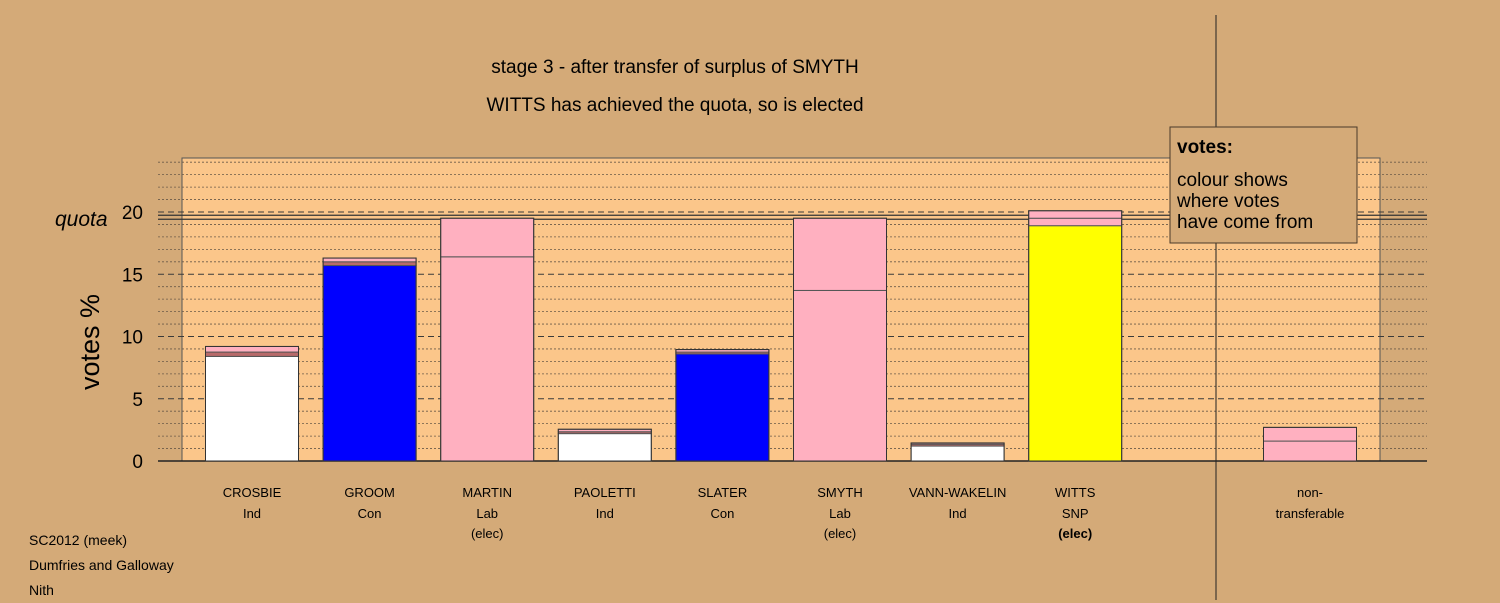 This screenshot has height=603, width=1500. What do you see at coordinates (132, 338) in the screenshot?
I see `y-tick-label: 10` at bounding box center [132, 338].